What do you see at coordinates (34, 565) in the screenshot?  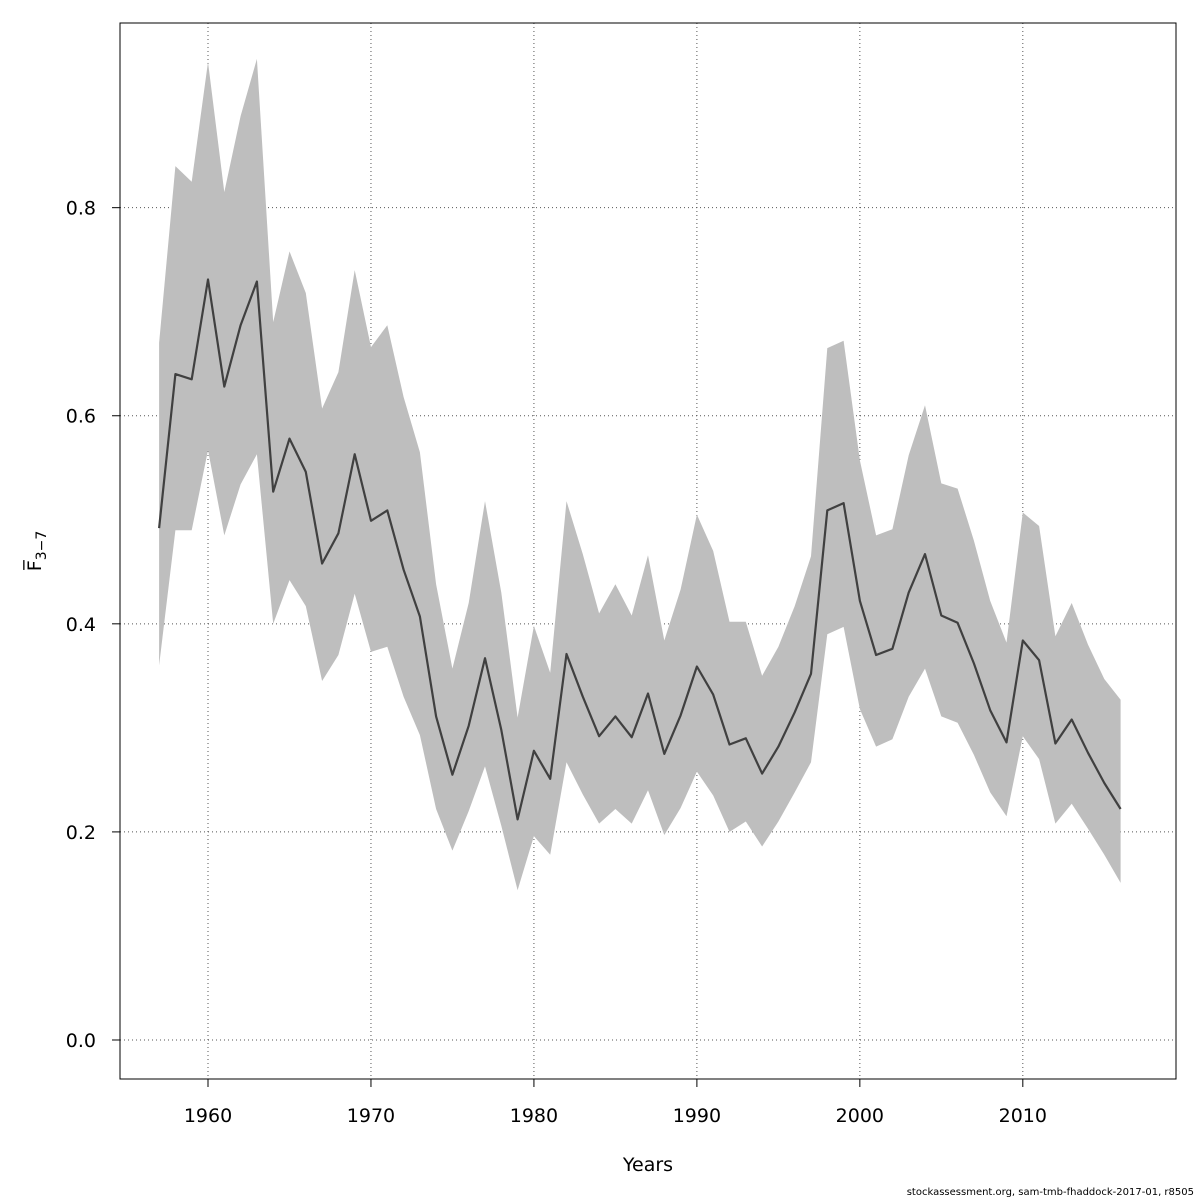 I see `y-axis-title-main: F̅` at bounding box center [34, 565].